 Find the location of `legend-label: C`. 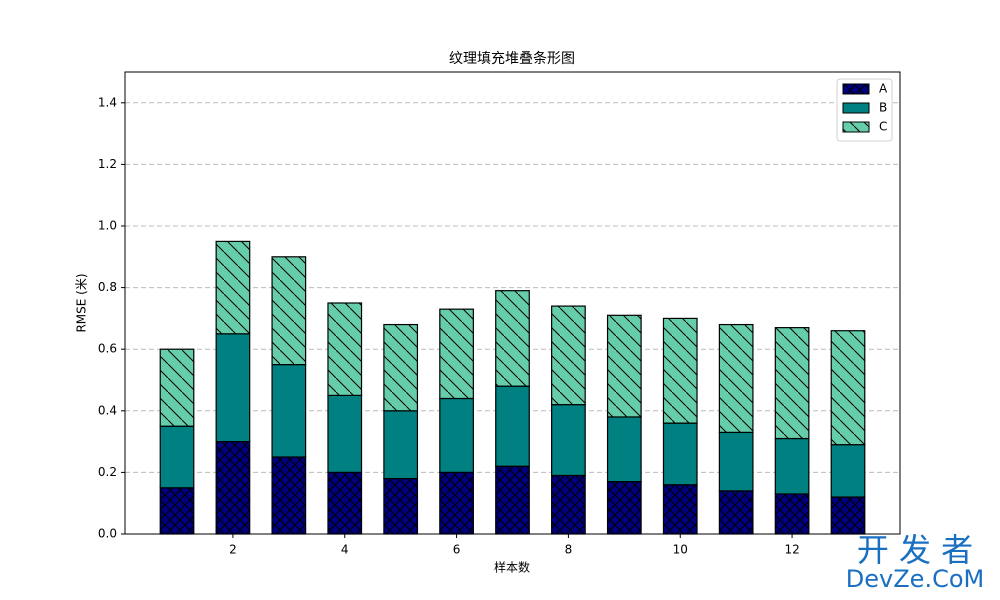

legend-label: C is located at coordinates (883, 127).